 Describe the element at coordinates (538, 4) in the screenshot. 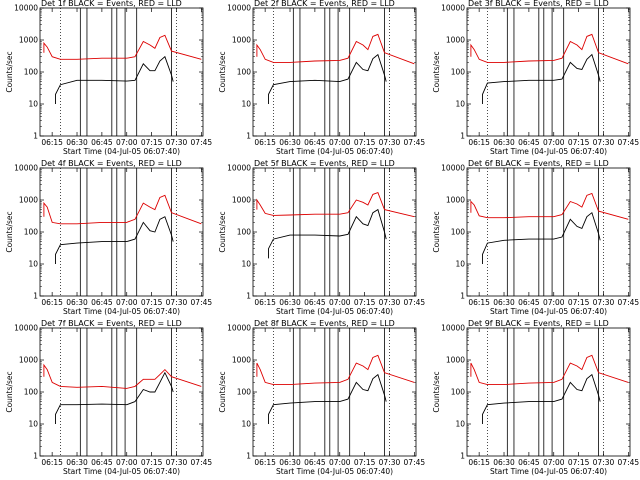

I see `chart-title: Det 3f BLACK = Events, RED = LLD` at that location.